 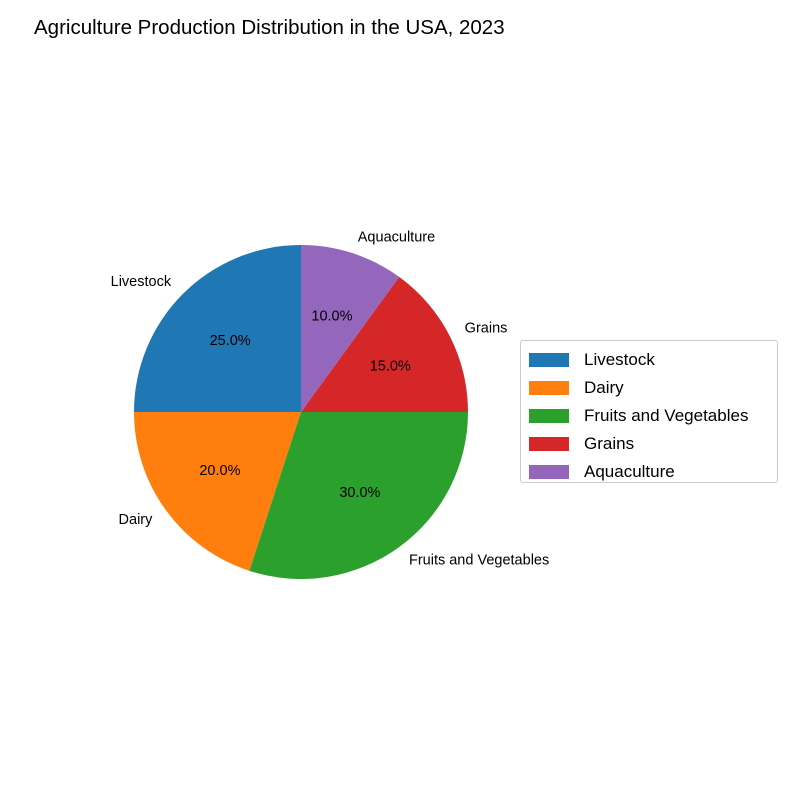 I want to click on pie-slice-livestock, so click(x=217, y=328).